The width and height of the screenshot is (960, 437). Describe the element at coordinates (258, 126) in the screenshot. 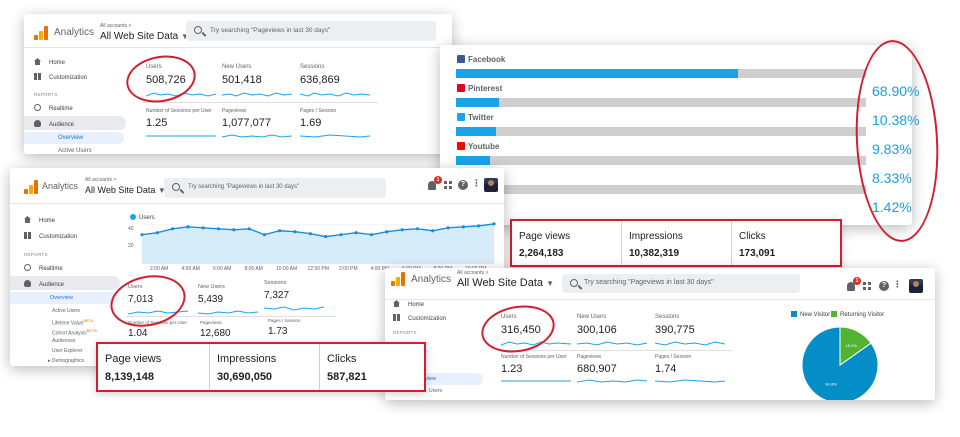

I see `metric-pageviews: Pageviews 1,077,077` at that location.